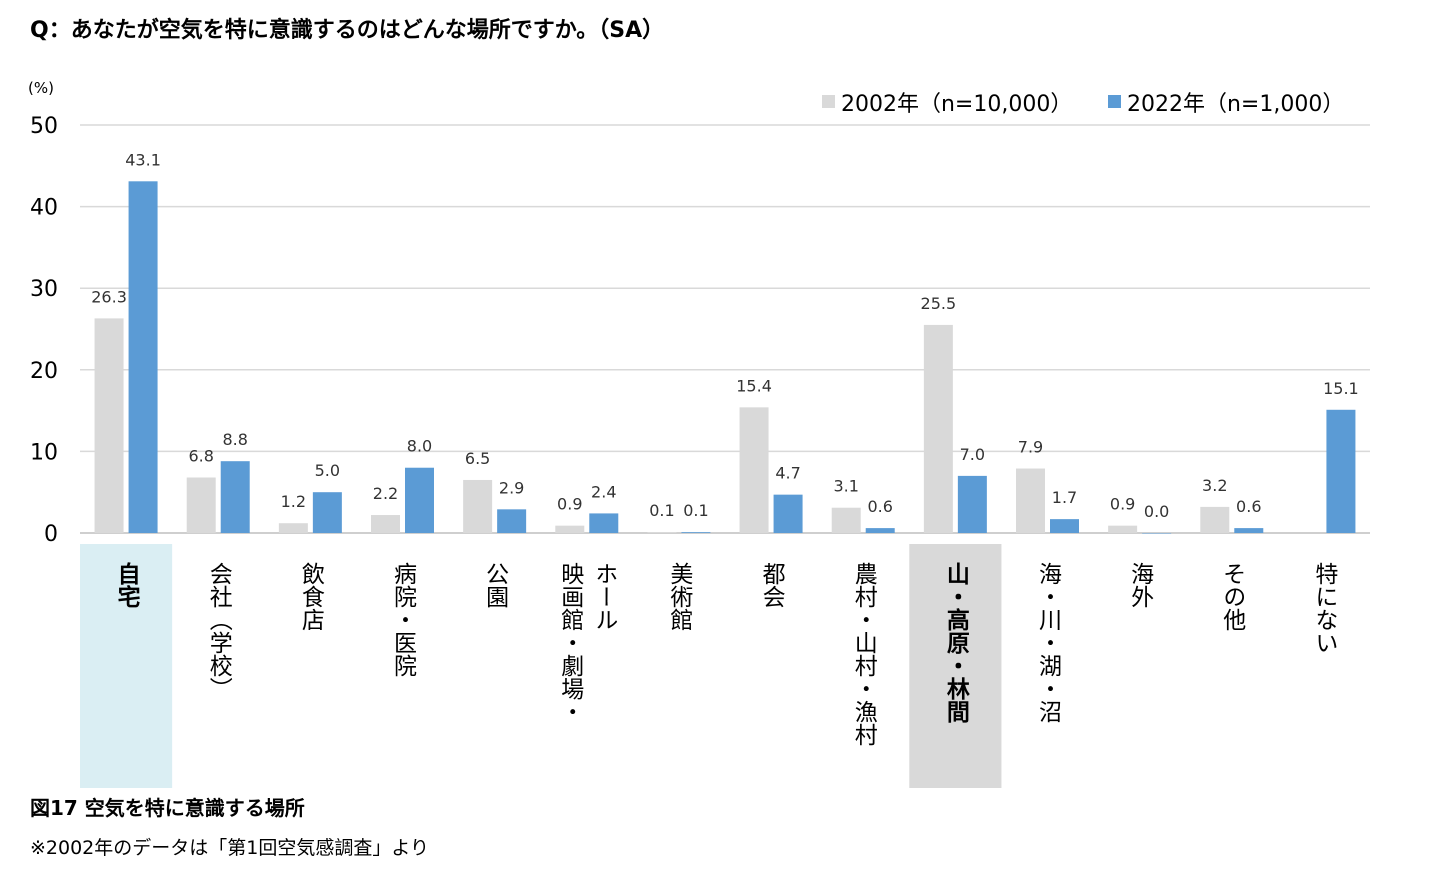  I want to click on data-label: 2.9, so click(511, 487).